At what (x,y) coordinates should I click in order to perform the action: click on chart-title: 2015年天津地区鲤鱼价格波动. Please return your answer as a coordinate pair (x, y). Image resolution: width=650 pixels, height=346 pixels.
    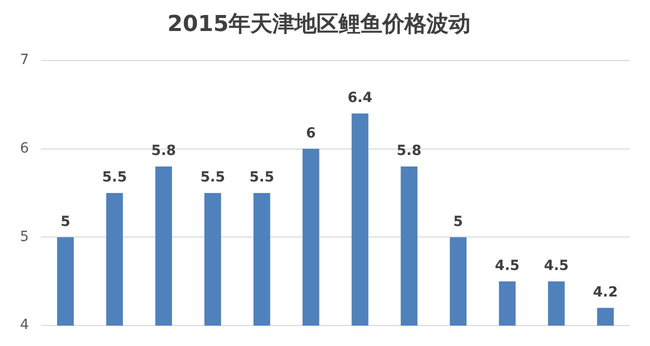
    Looking at the image, I should click on (319, 24).